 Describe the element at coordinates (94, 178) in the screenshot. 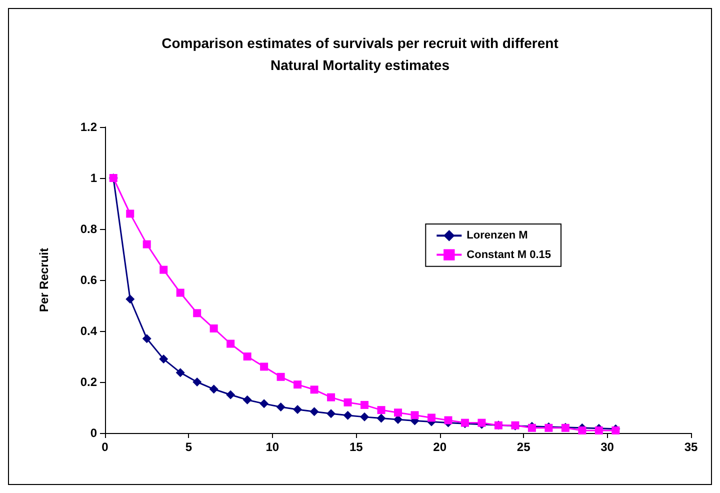

I see `y-tick-label: 1` at that location.